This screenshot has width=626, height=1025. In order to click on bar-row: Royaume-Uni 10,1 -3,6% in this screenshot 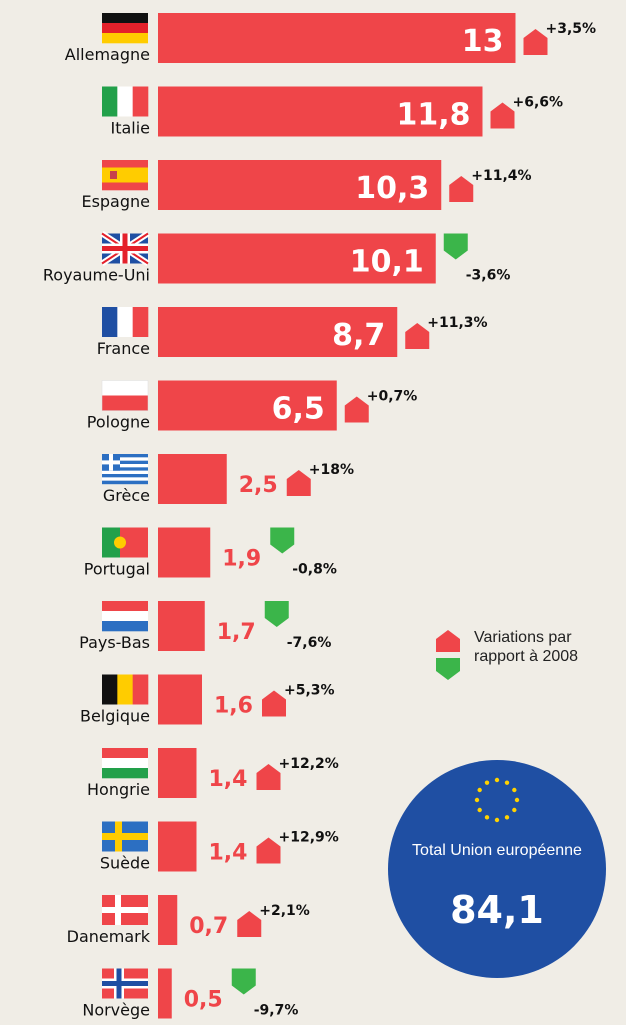, I will do `click(277, 257)`.